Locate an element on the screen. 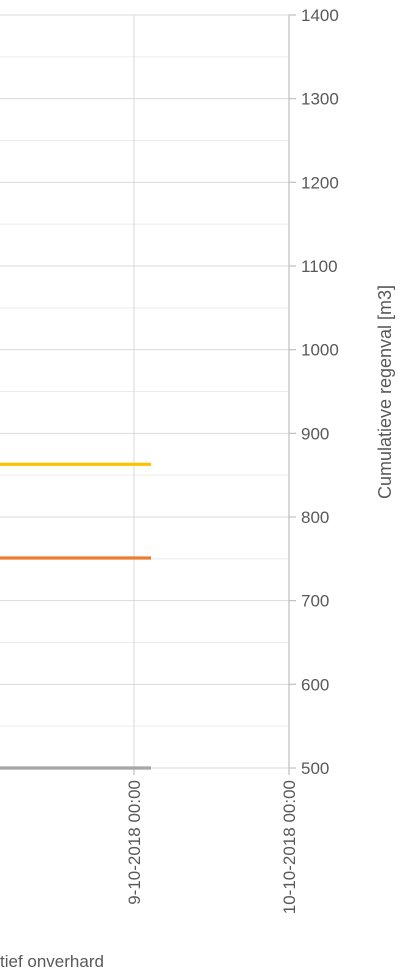 The image size is (400, 976). y-tick-marks is located at coordinates (292, 391).